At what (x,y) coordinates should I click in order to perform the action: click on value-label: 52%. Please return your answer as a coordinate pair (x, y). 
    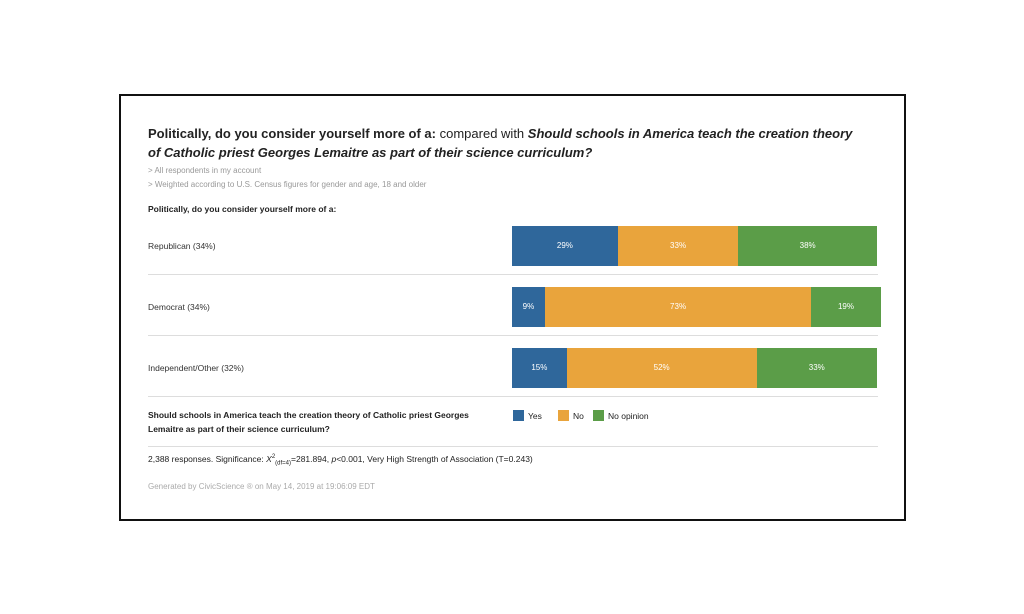
    Looking at the image, I should click on (661, 367).